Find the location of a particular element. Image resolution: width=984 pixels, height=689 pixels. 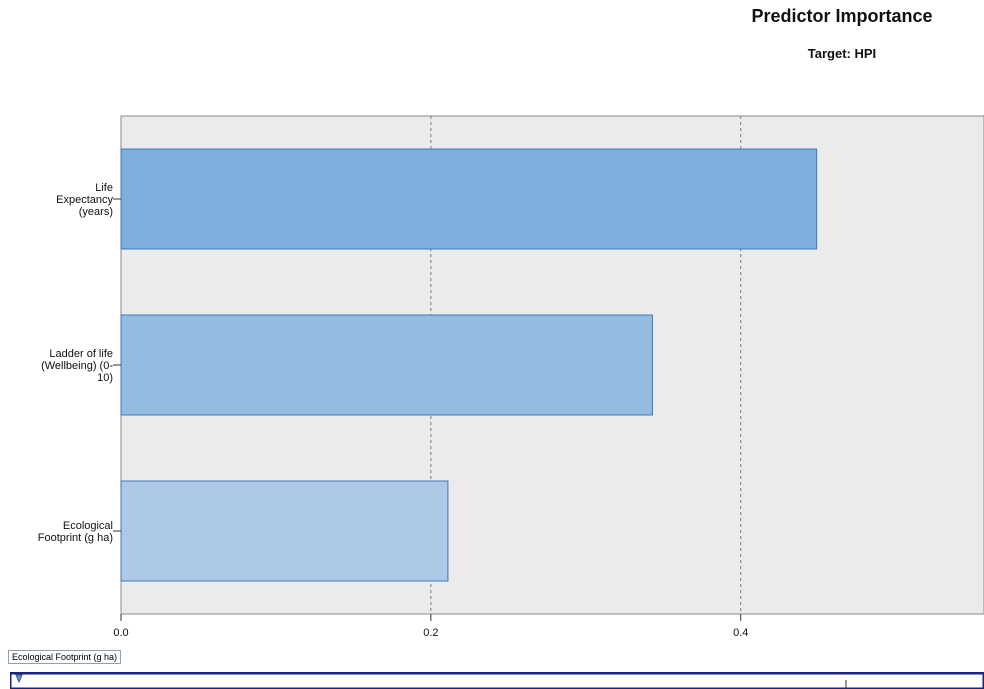

chart-subtitle: Target: HPI is located at coordinates (842, 53).